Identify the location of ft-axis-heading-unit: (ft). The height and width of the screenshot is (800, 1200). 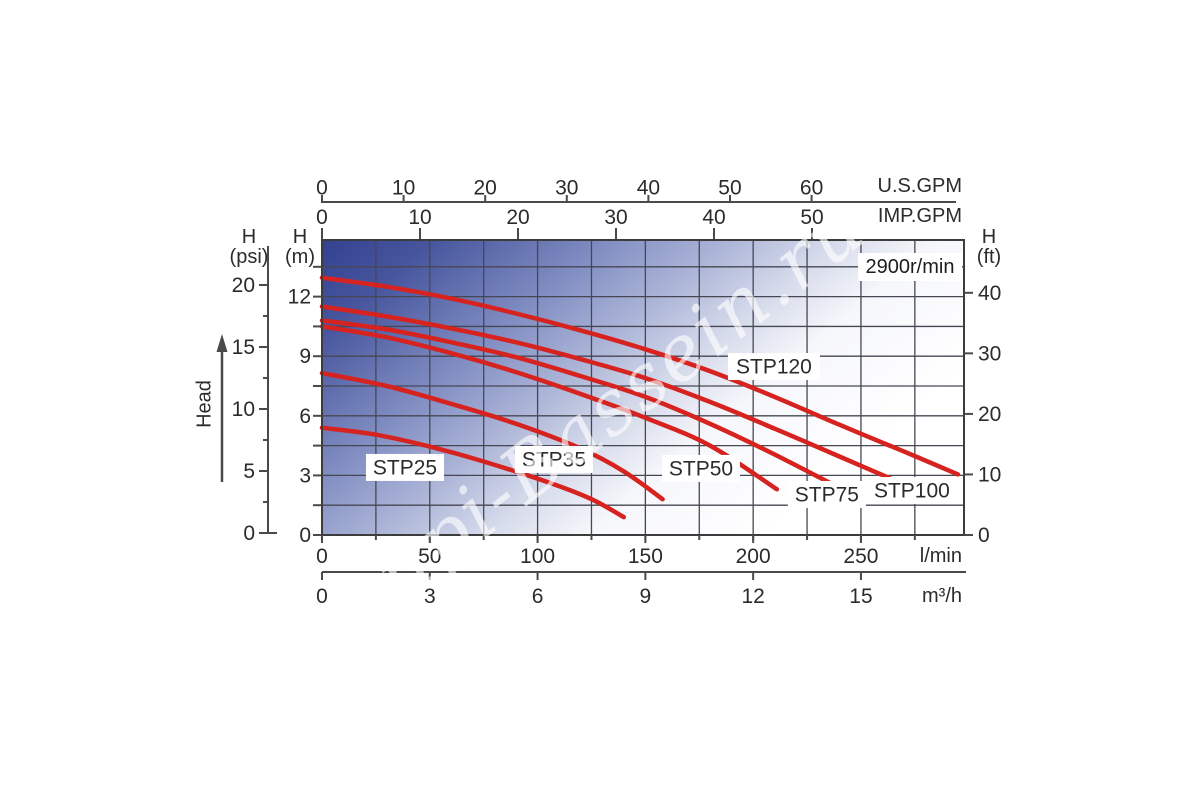
(989, 257).